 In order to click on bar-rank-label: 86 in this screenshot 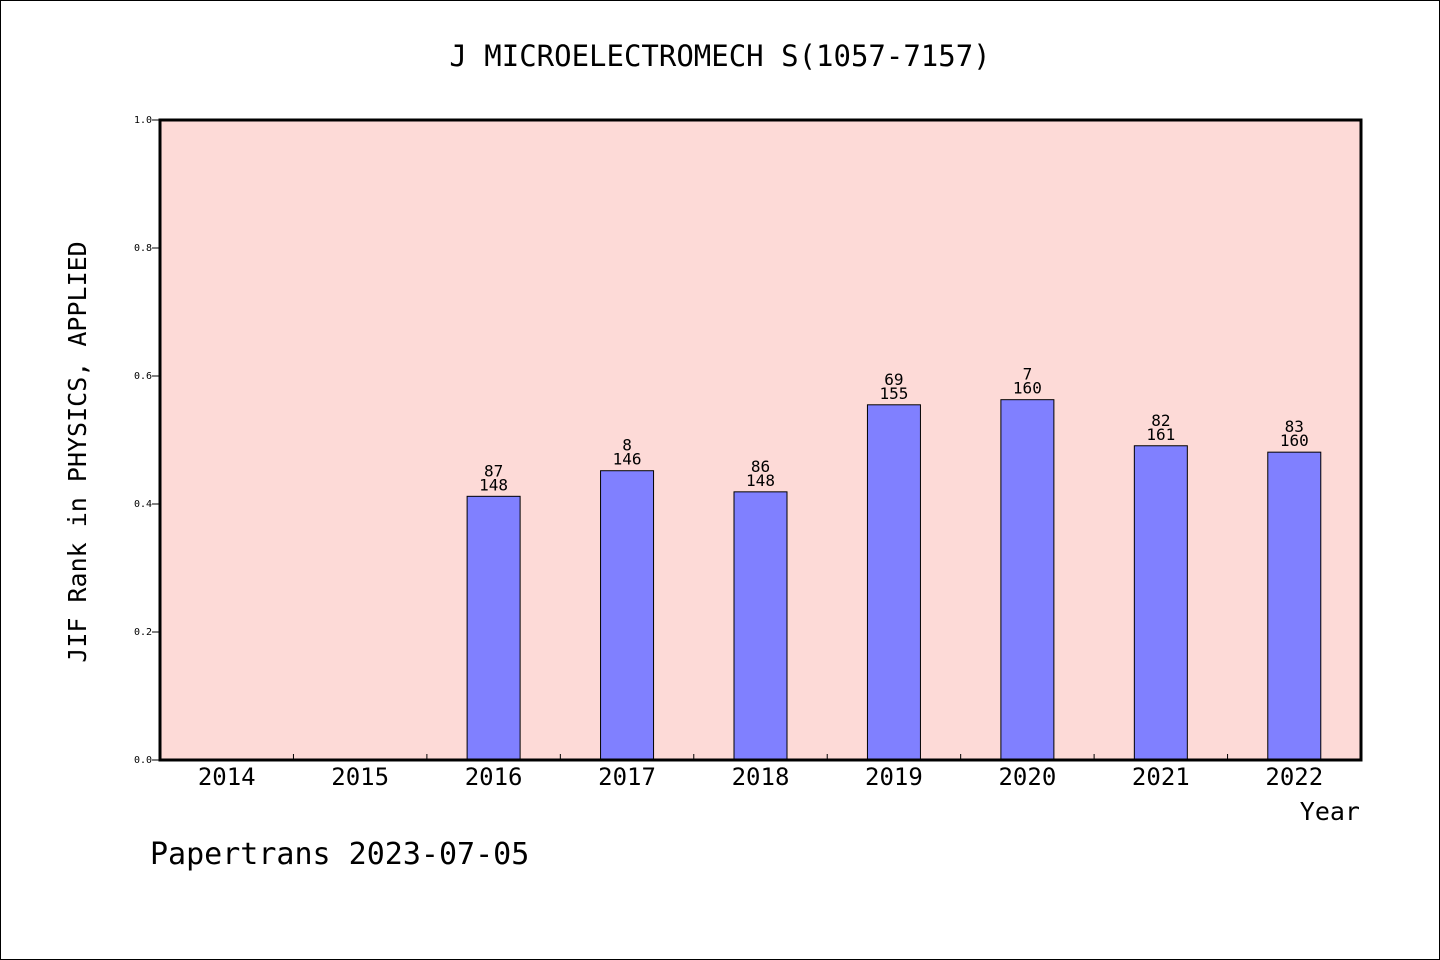, I will do `click(760, 466)`.